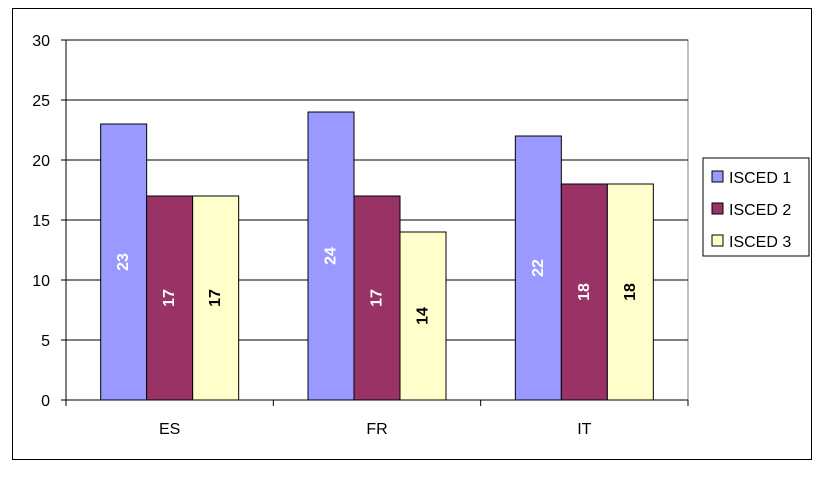 This screenshot has height=480, width=828. Describe the element at coordinates (45, 401) in the screenshot. I see `y-tick-label: 0` at that location.